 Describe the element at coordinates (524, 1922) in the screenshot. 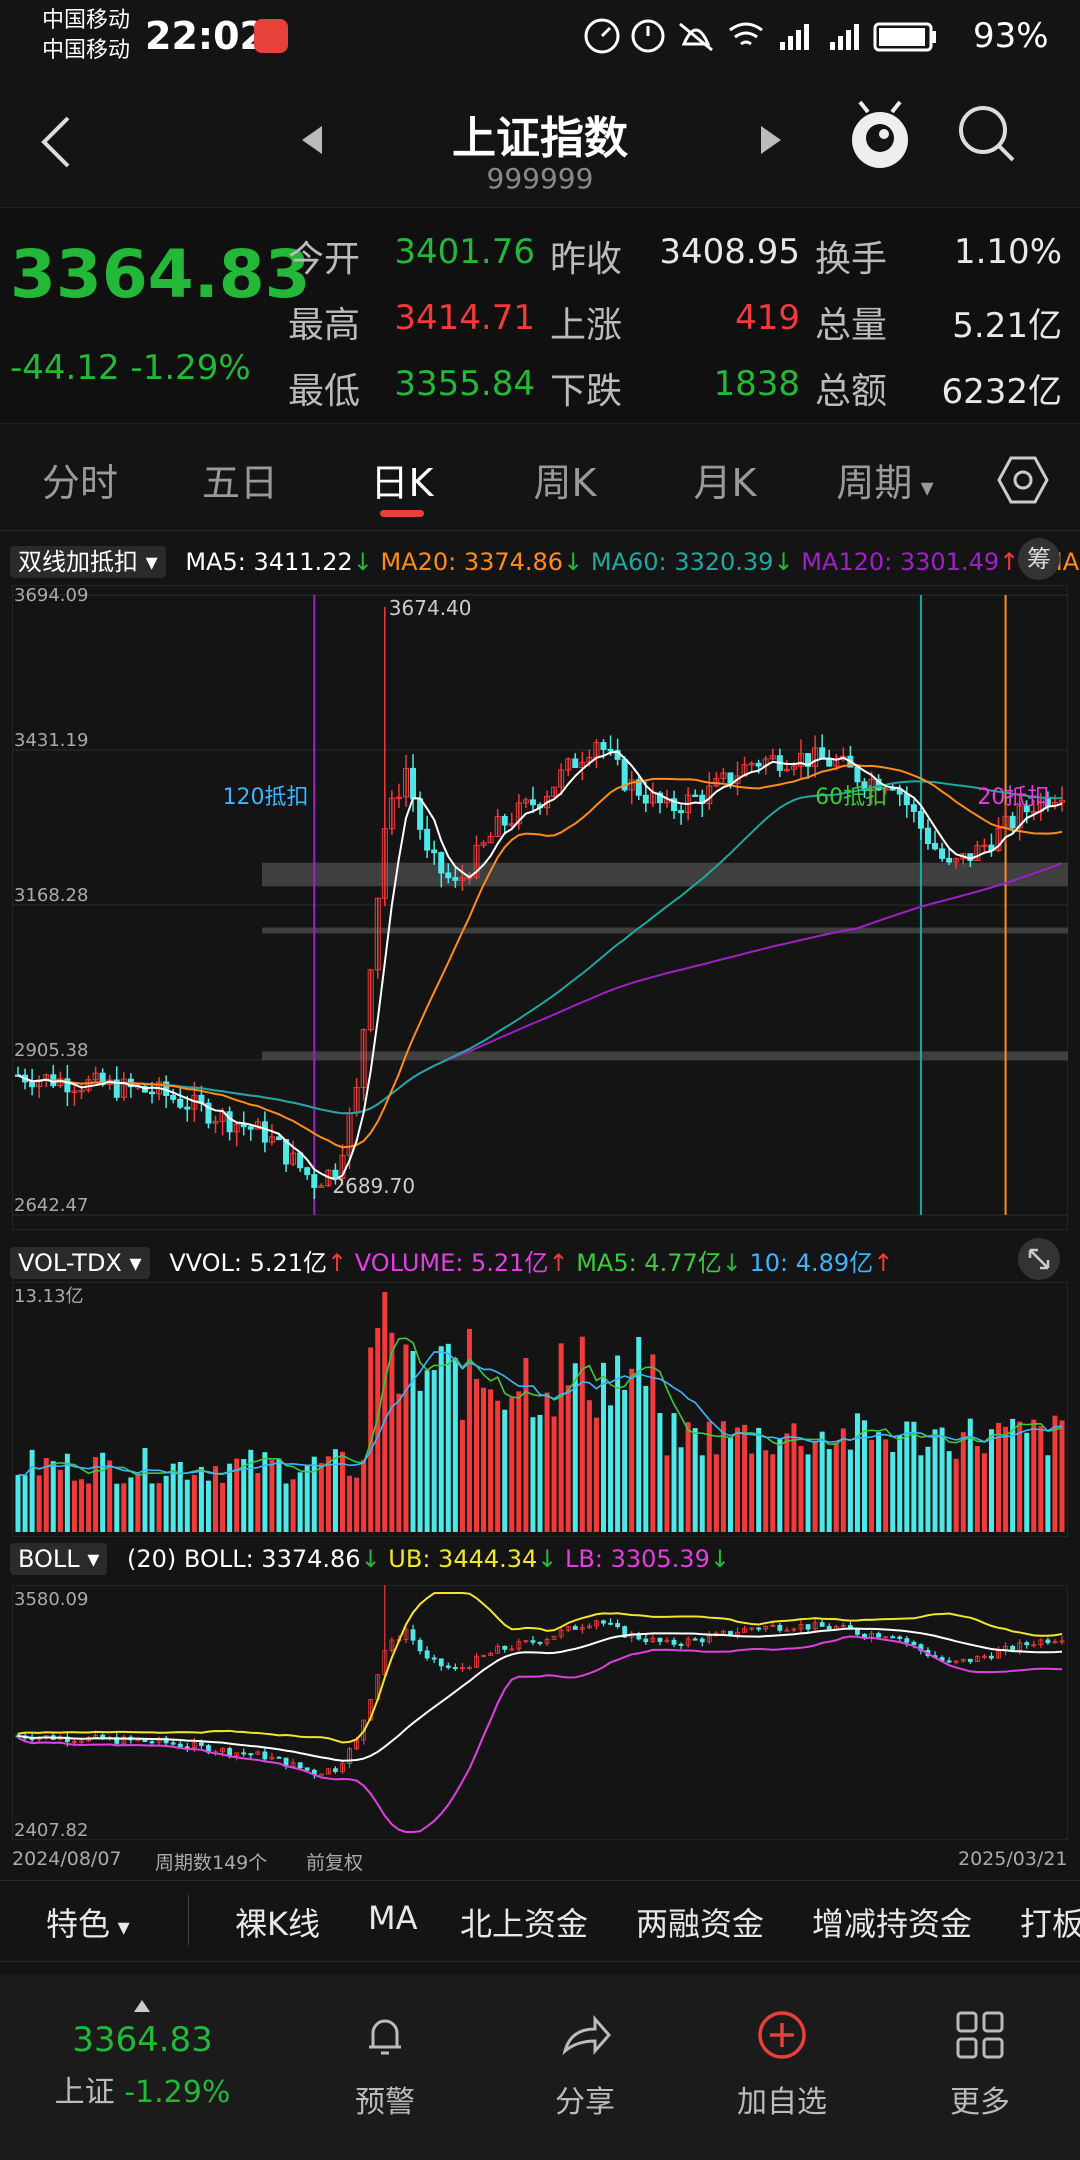

I see `feature-3: 北上资金` at that location.